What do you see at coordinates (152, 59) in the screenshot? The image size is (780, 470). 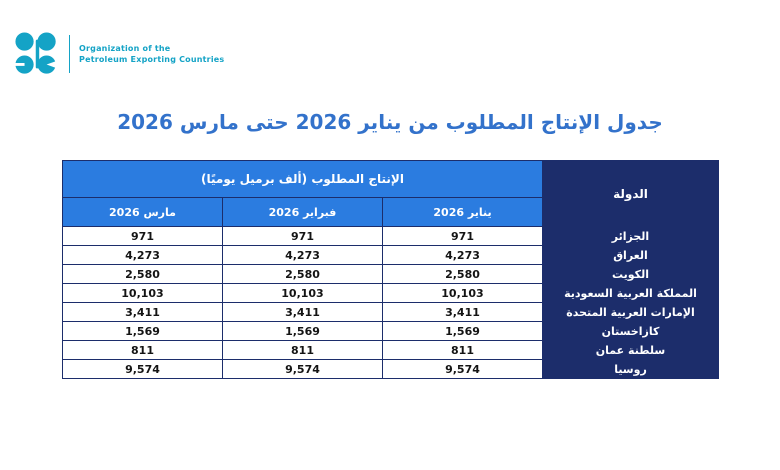 I see `logo-org-line2: Petroleum Exporting Countries` at bounding box center [152, 59].